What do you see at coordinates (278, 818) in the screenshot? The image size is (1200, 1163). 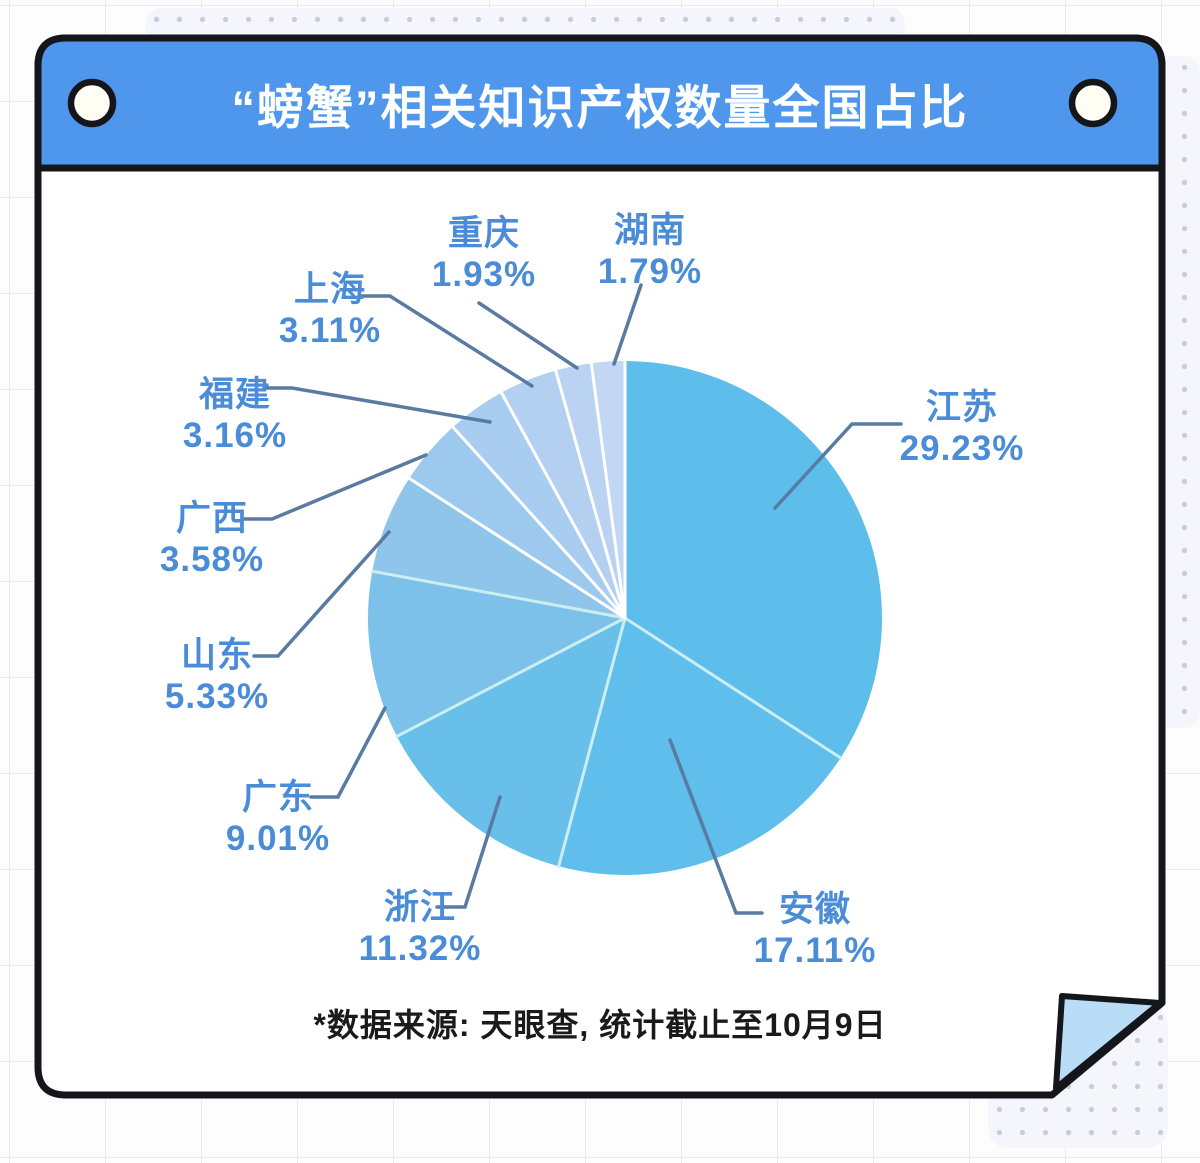 I see `pie-label-广东: 广东 9.01%` at bounding box center [278, 818].